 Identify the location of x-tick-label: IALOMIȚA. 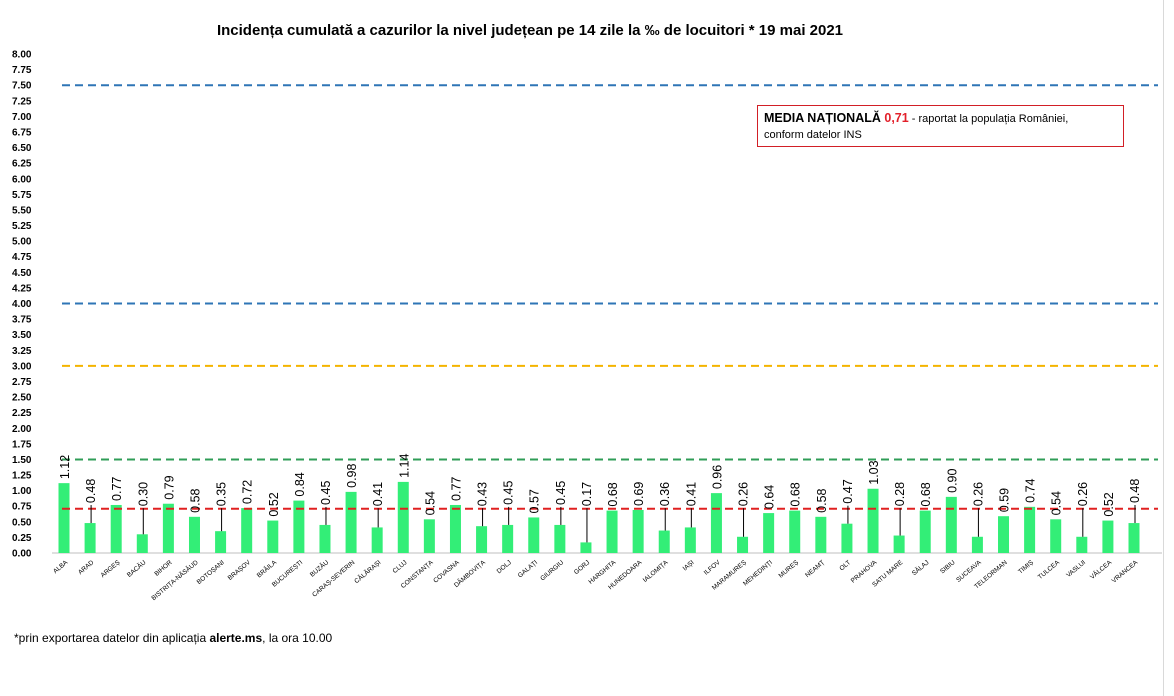
(656, 571).